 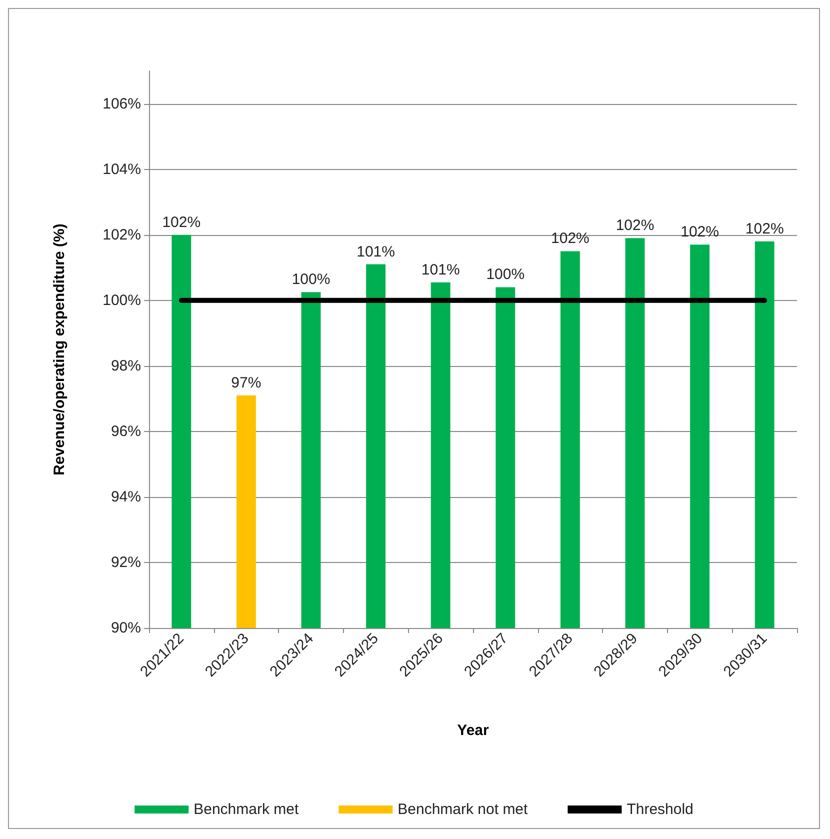 What do you see at coordinates (463, 809) in the screenshot?
I see `legend-label: Benchmark not met` at bounding box center [463, 809].